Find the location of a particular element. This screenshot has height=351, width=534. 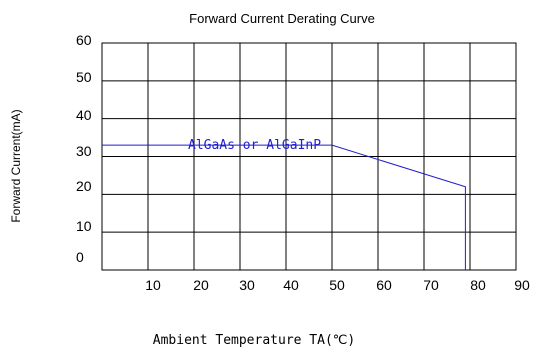

x-tick-label: 20 is located at coordinates (201, 285).